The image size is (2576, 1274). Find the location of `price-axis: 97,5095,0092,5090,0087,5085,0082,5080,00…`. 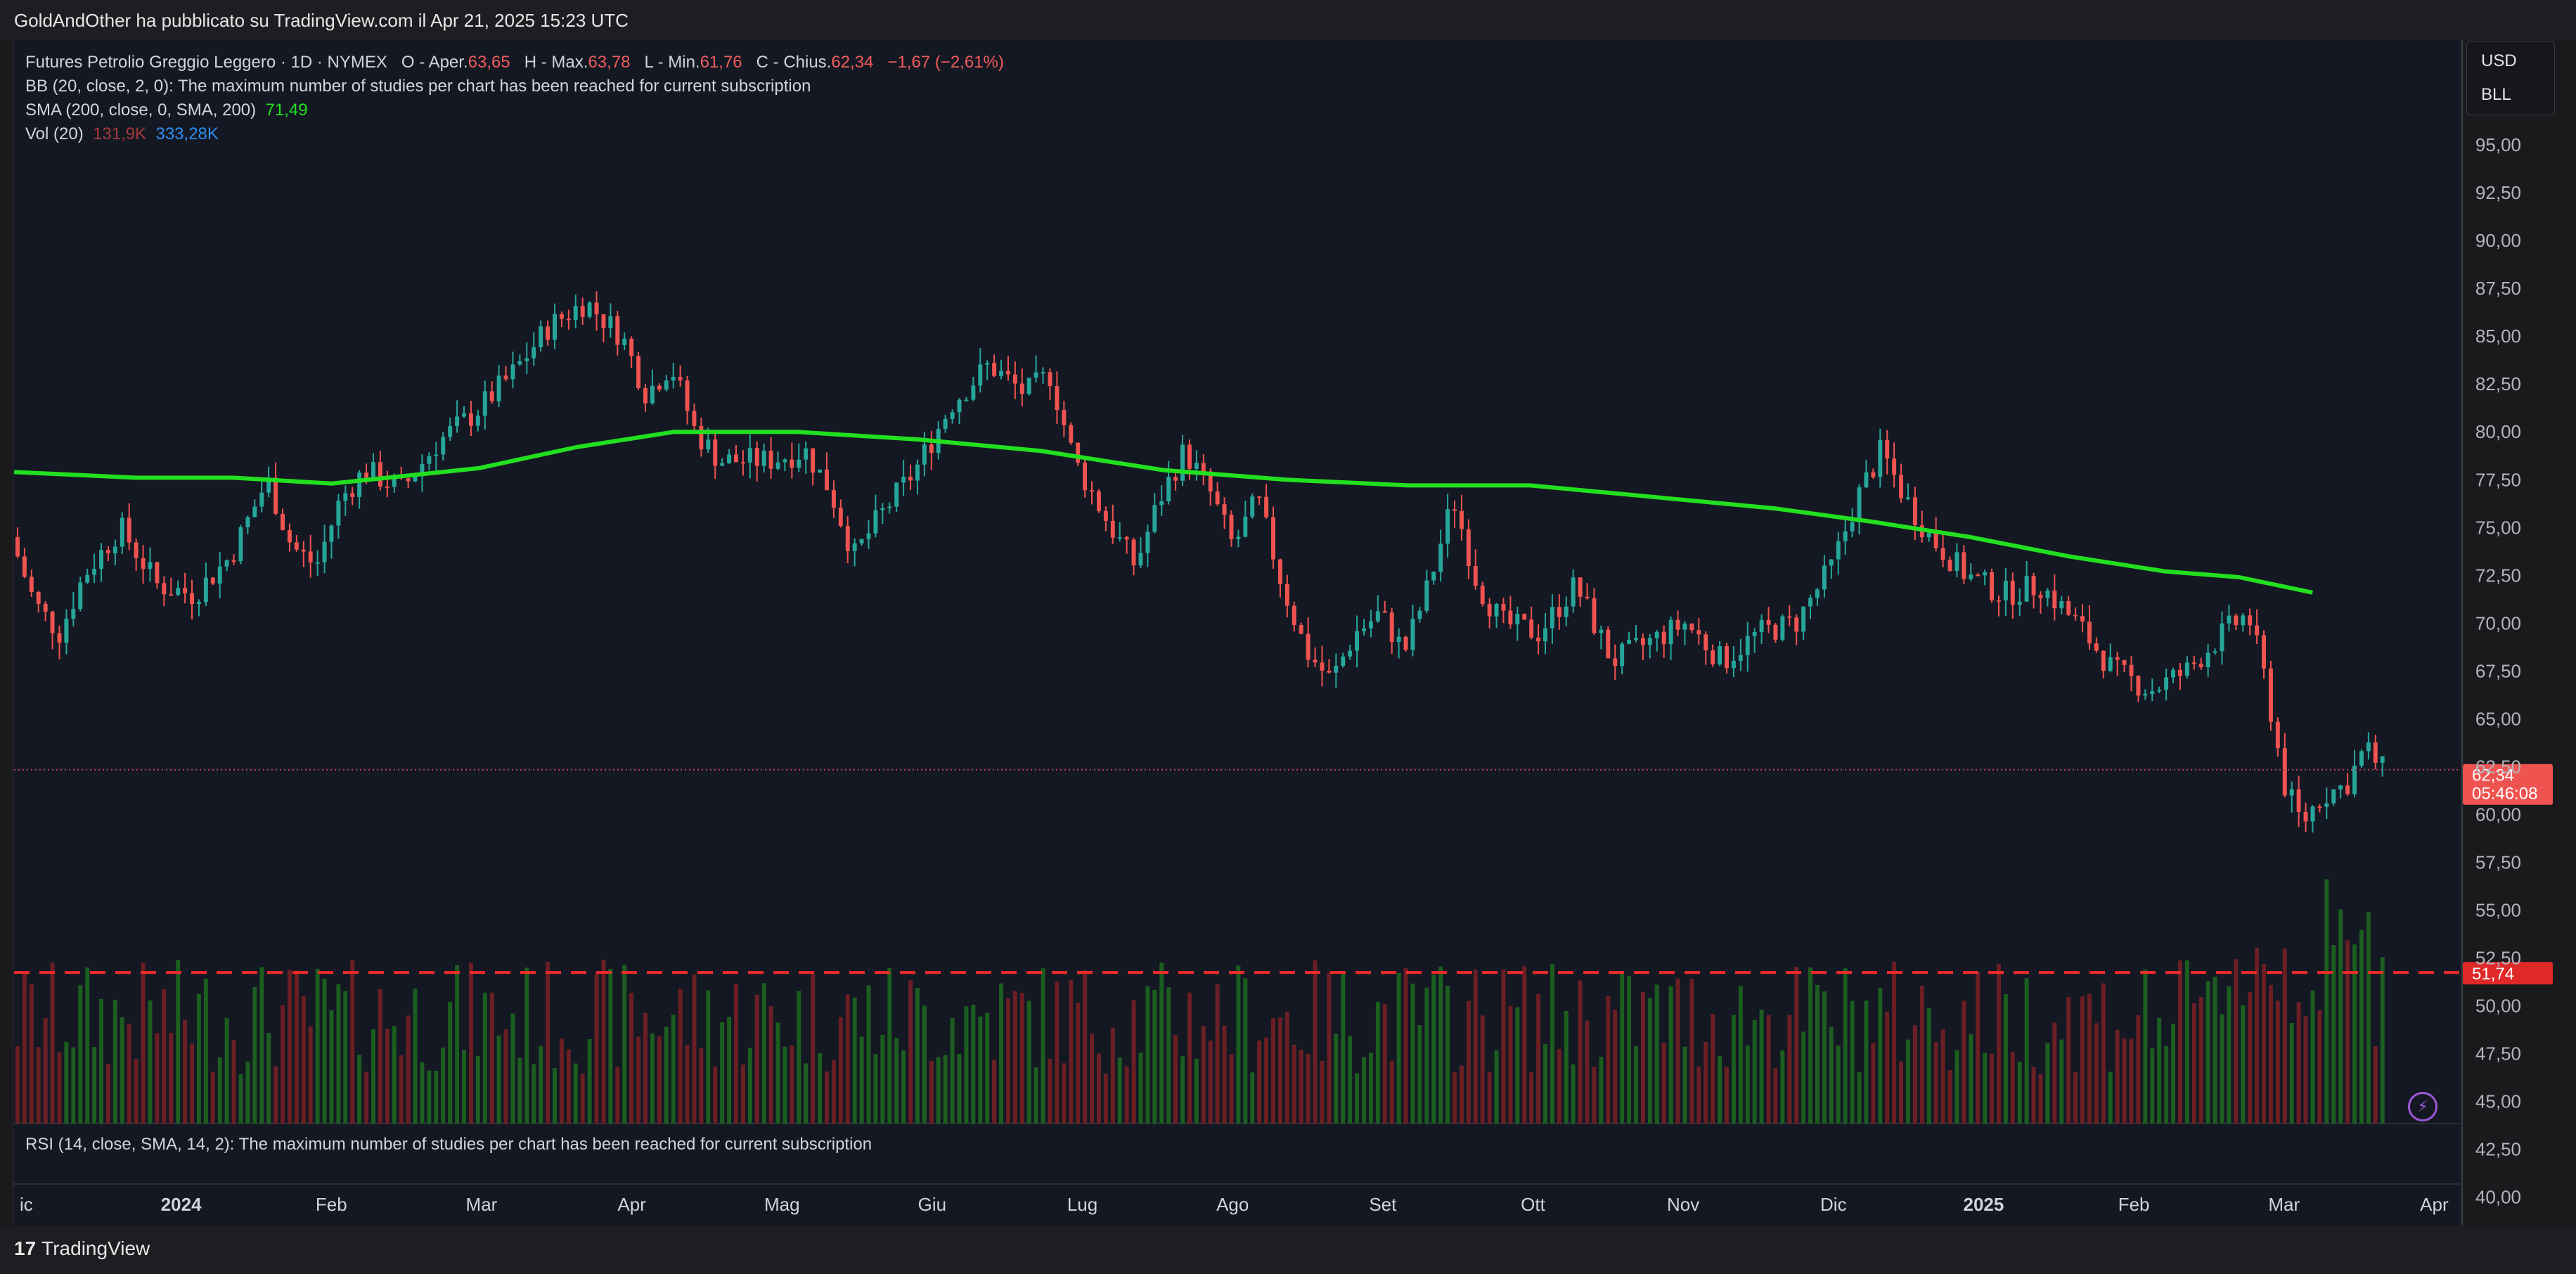

price-axis: 97,5095,0092,5090,0087,5085,0082,5080,00… is located at coordinates (2498, 646).